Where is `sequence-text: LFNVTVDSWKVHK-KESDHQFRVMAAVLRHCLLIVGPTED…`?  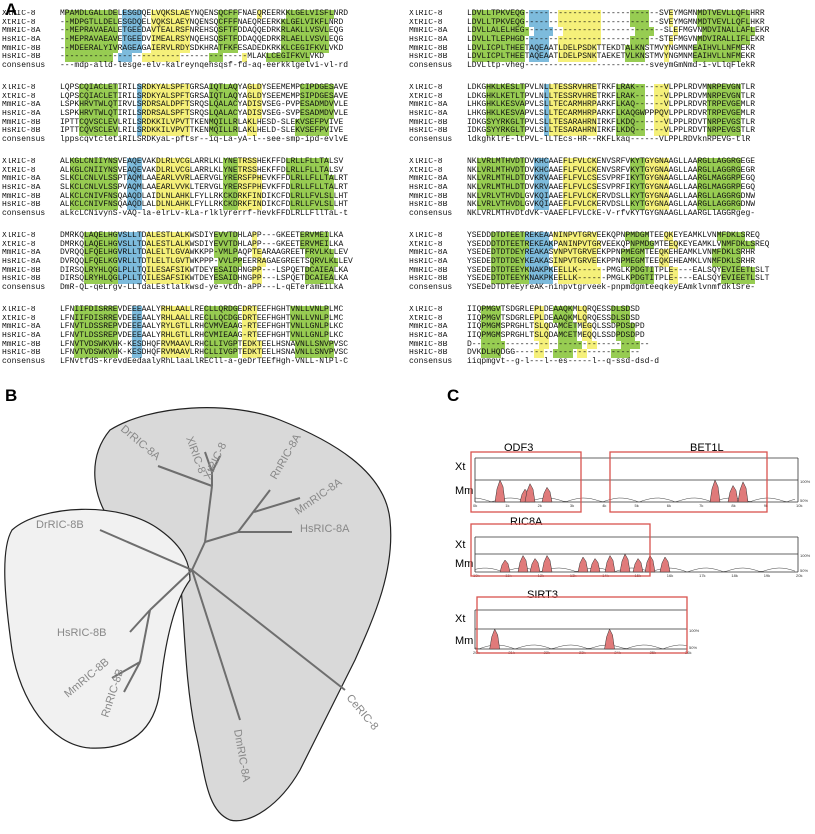 sequence-text: LFNVTVDSWKVHK-KESDHQFRVMAAVLRHCLLIVGPTED… is located at coordinates (204, 344).